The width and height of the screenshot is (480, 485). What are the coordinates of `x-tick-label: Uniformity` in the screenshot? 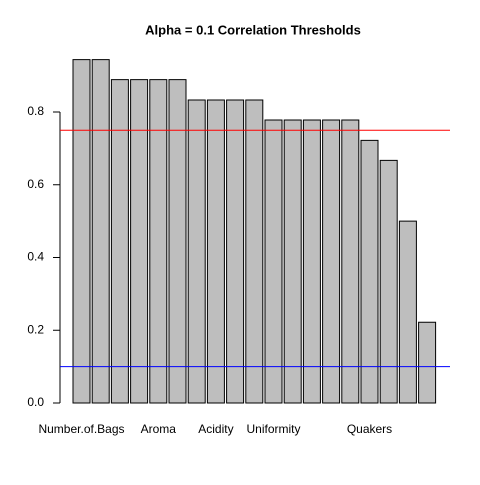 It's located at (273, 429).